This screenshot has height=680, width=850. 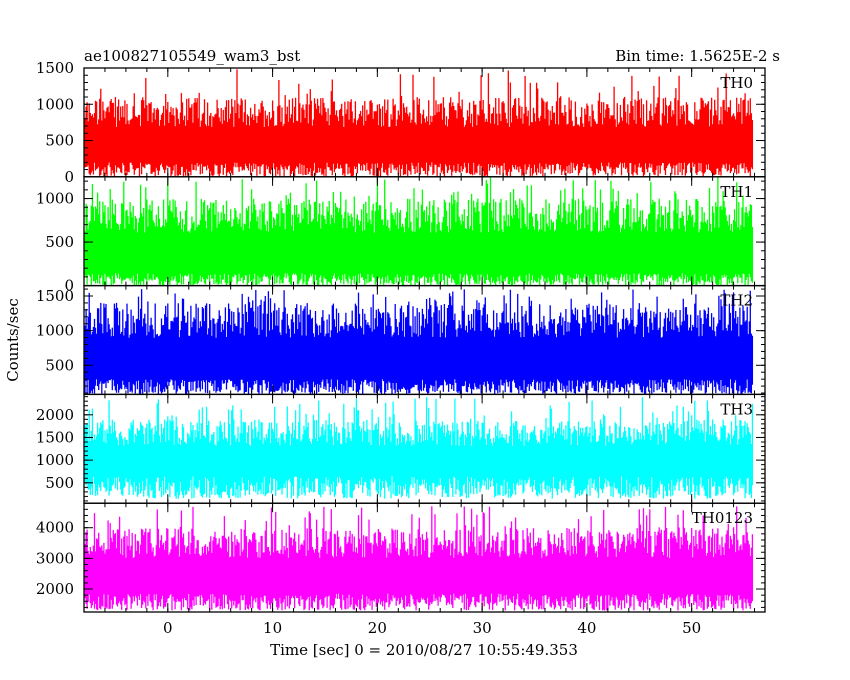 I want to click on series-th3, so click(x=419, y=448).